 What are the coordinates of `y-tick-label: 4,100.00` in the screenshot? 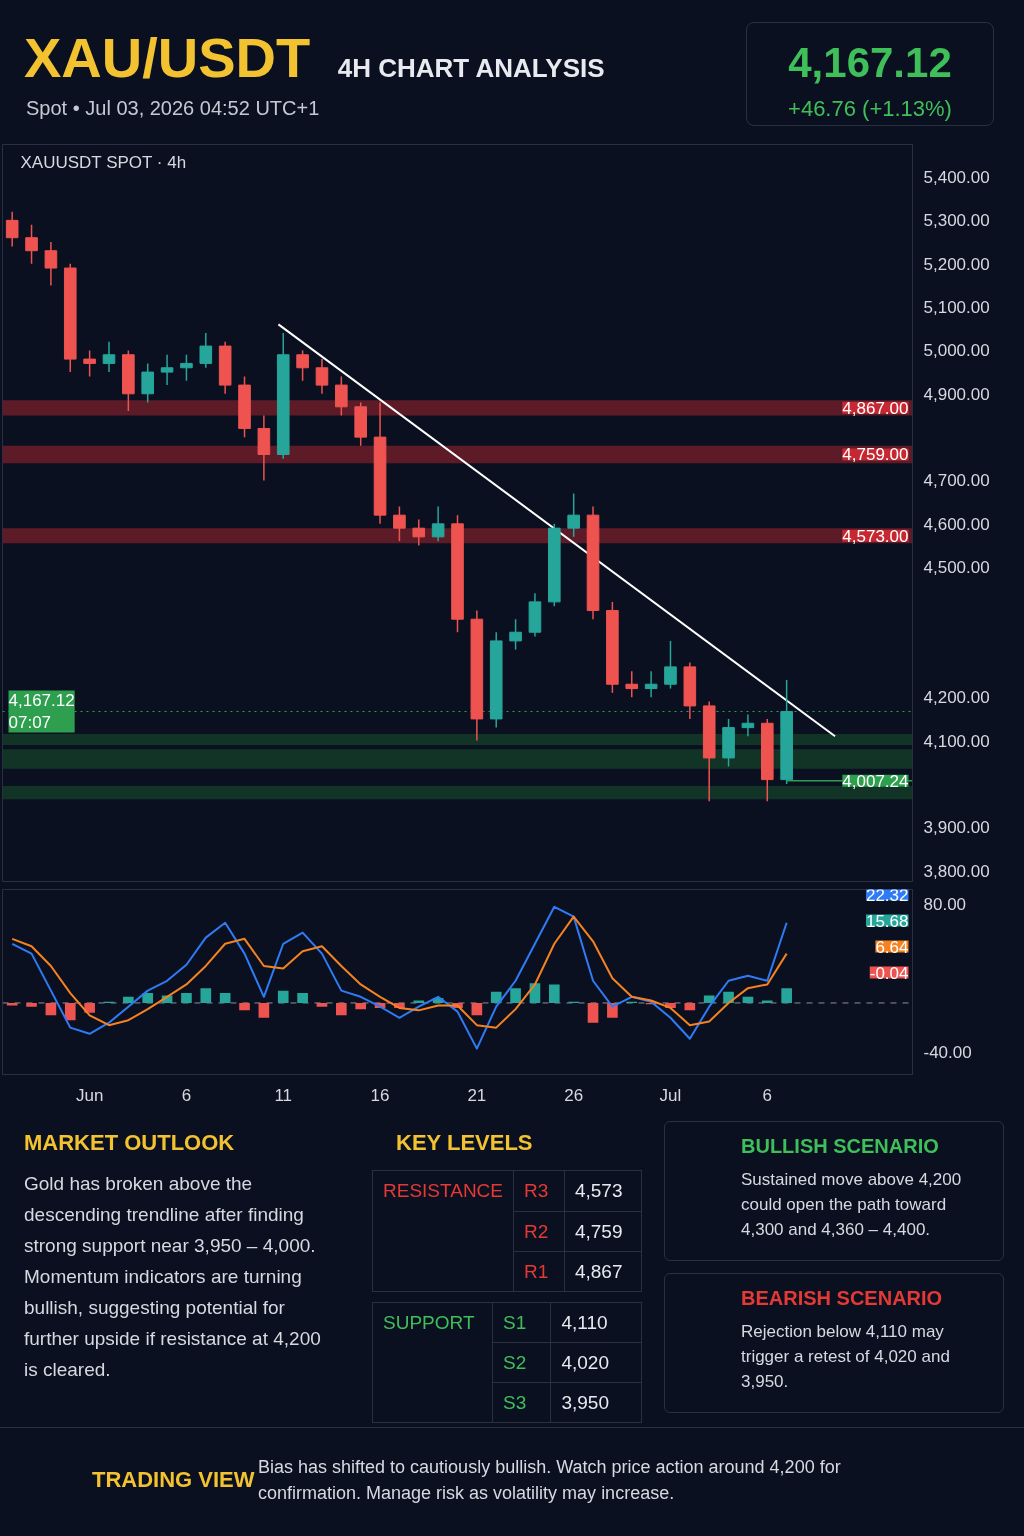 It's located at (956, 741).